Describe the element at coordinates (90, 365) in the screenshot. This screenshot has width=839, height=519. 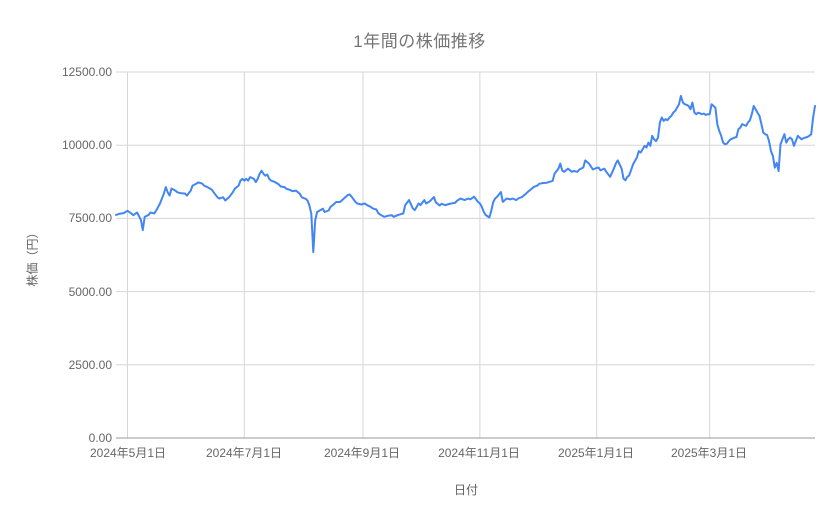
I see `y-tick-label: 2500.00` at that location.